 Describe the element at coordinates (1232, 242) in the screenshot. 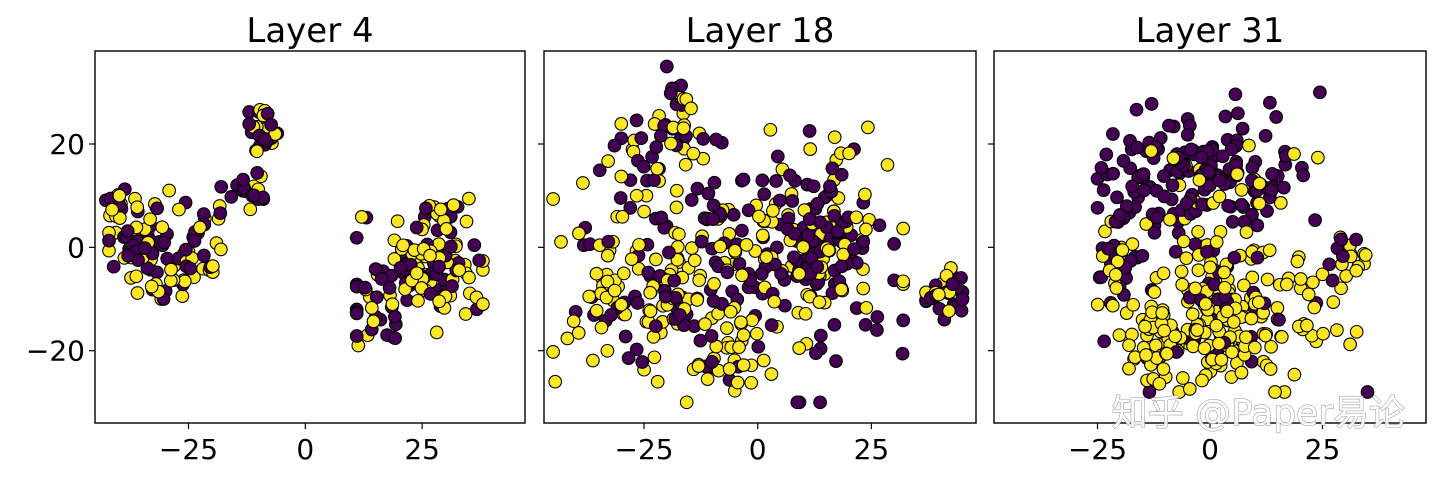

I see `scatter-points` at that location.